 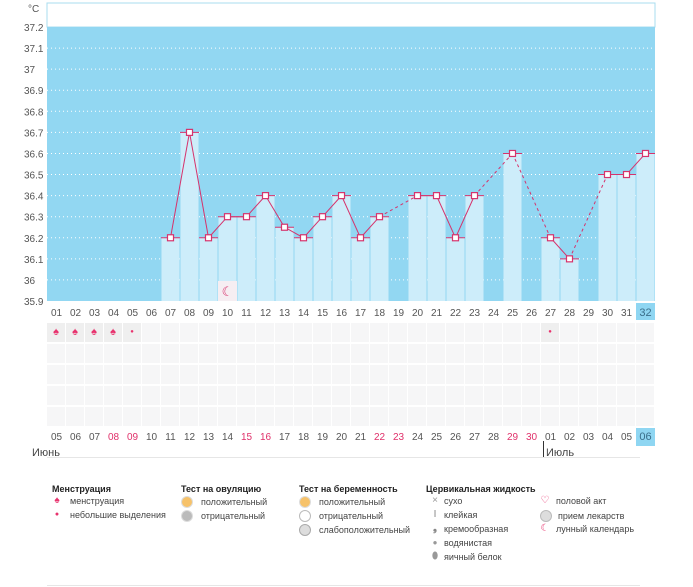 What do you see at coordinates (208, 437) in the screenshot?
I see `date-label: 13` at bounding box center [208, 437].